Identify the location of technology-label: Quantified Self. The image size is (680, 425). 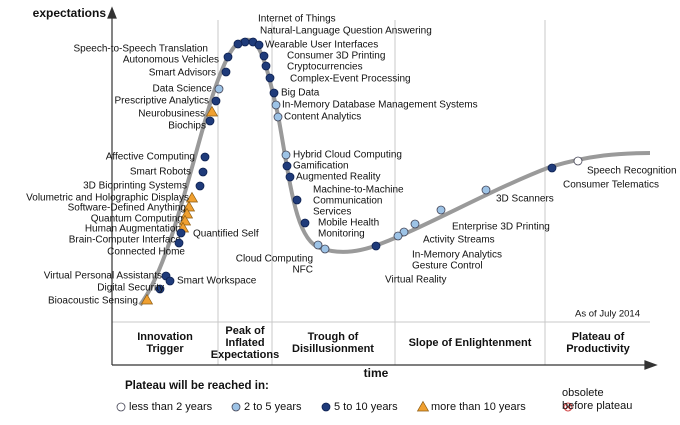
(226, 234).